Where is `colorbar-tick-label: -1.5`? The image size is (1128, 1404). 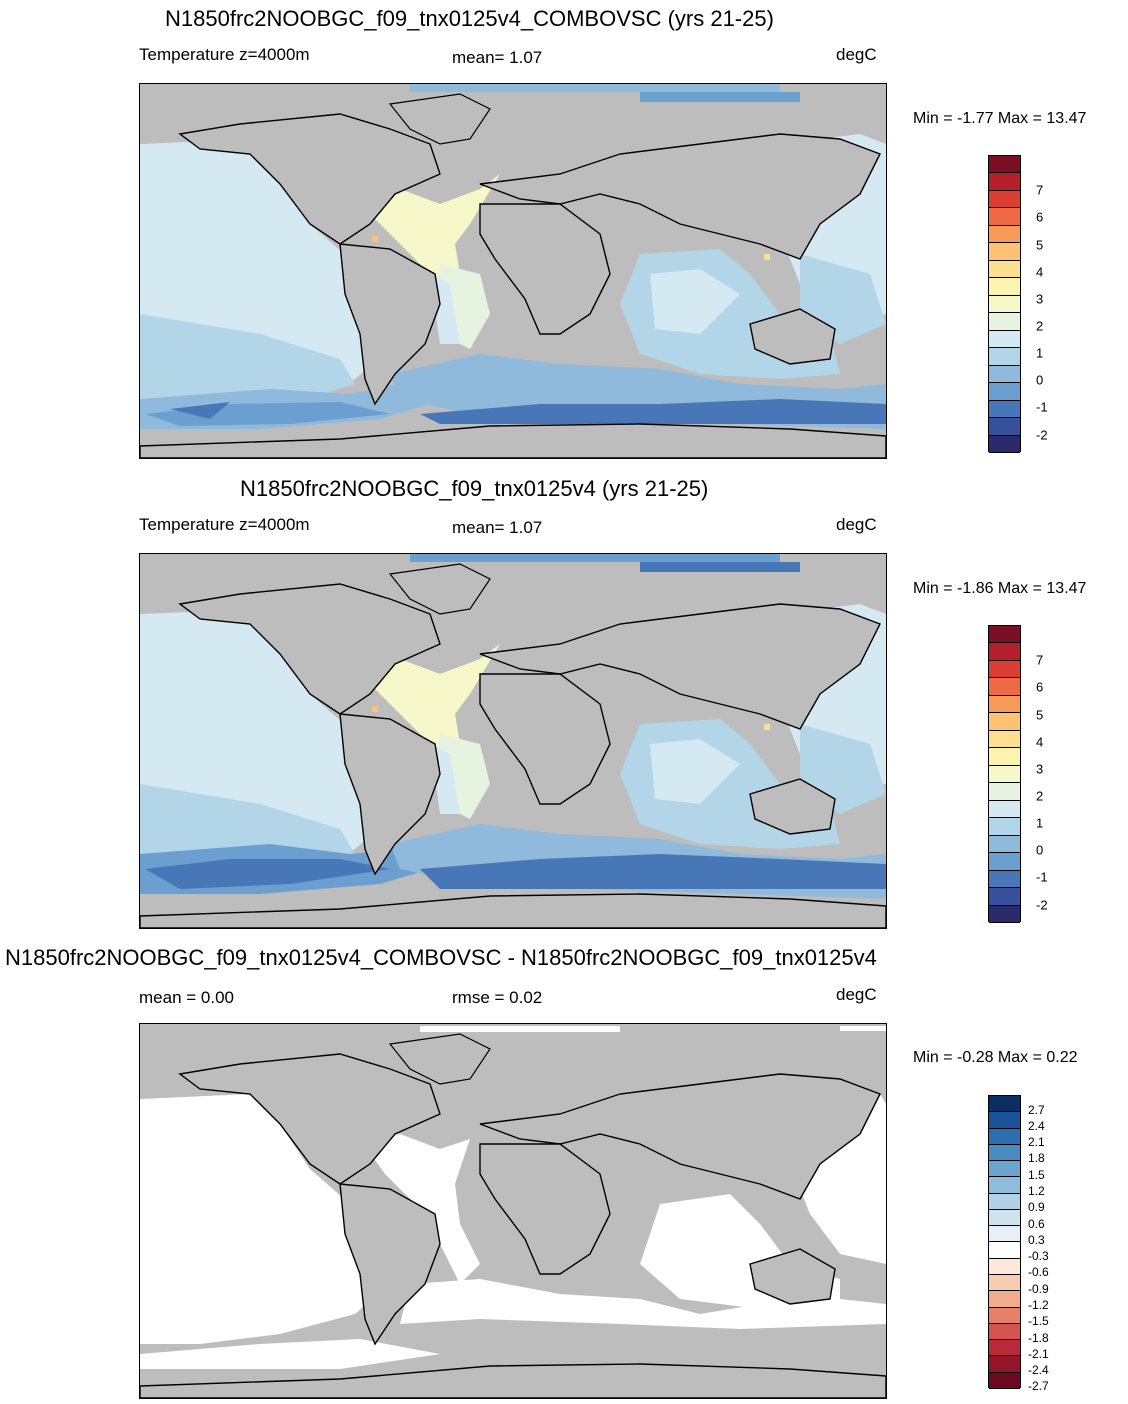 colorbar-tick-label: -1.5 is located at coordinates (1038, 1321).